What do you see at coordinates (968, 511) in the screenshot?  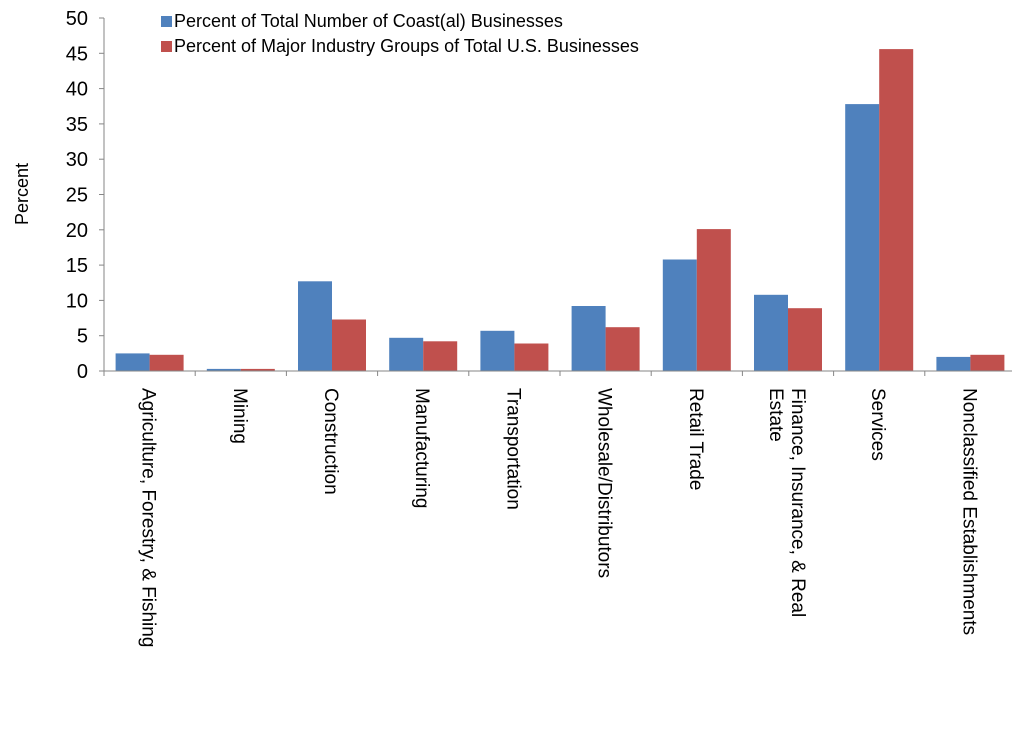 I see `x-category-label: Nonclassified Establishments` at bounding box center [968, 511].